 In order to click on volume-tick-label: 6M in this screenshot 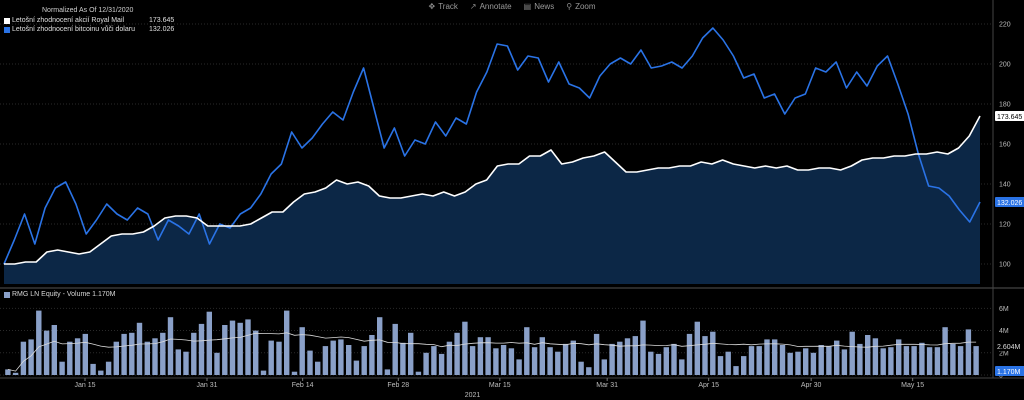, I will do `click(1004, 309)`.